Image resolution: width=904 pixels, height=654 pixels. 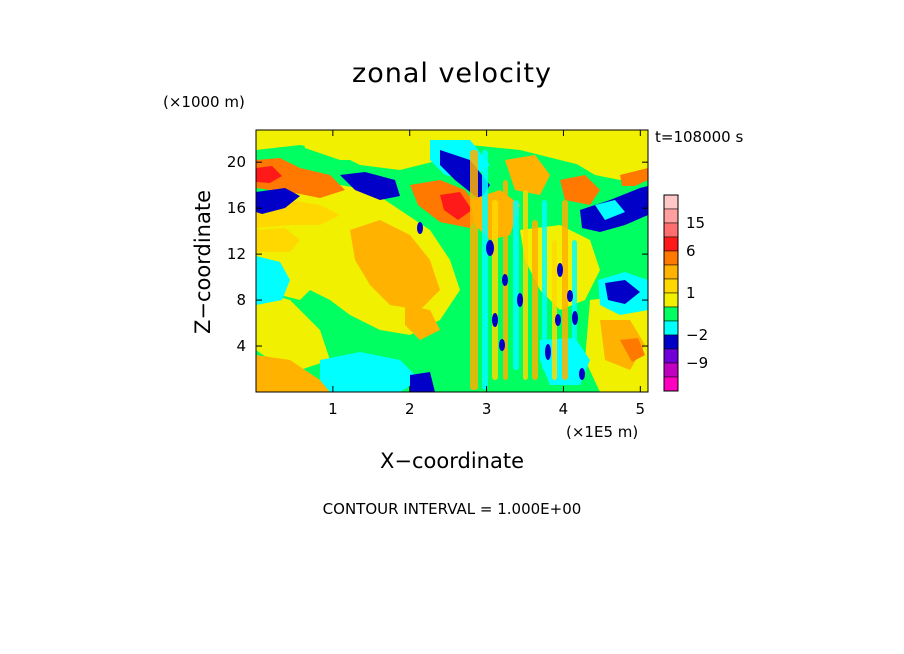 I want to click on x-tick-label: 2, so click(x=410, y=409).